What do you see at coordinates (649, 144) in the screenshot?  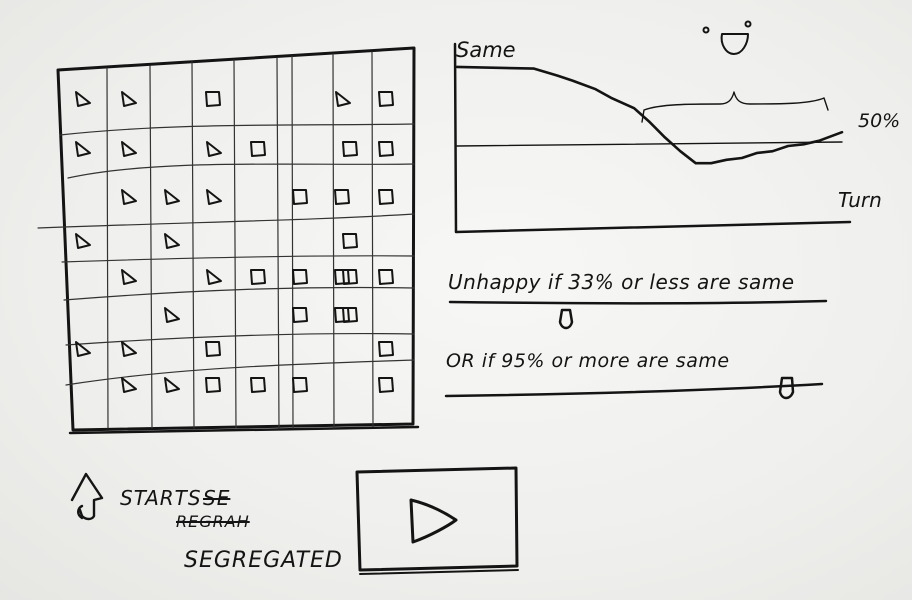 I see `chart-reference-line` at bounding box center [649, 144].